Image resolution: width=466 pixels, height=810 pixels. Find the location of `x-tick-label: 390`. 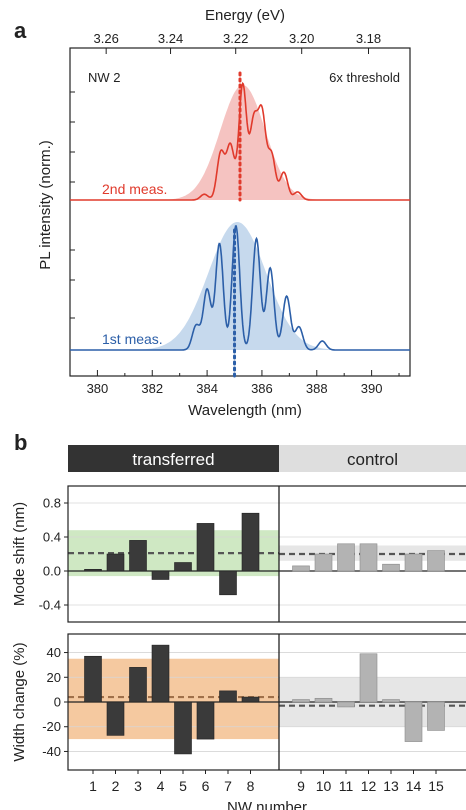

x-tick-label: 390 is located at coordinates (372, 388).